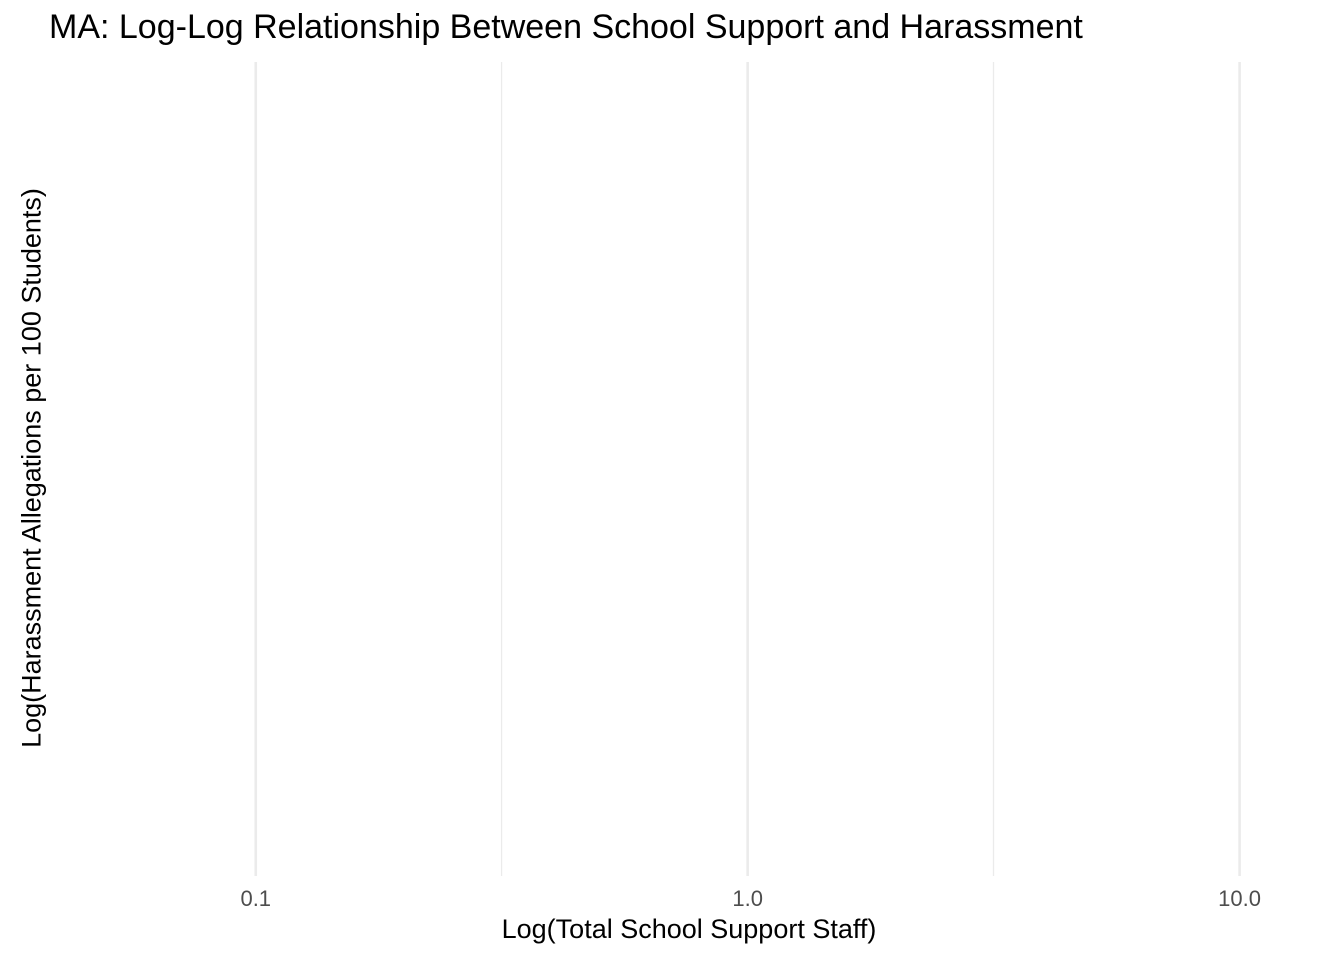 The width and height of the screenshot is (1344, 960). I want to click on x-tick-labels: 0.1 1.0 10.0, so click(750, 898).